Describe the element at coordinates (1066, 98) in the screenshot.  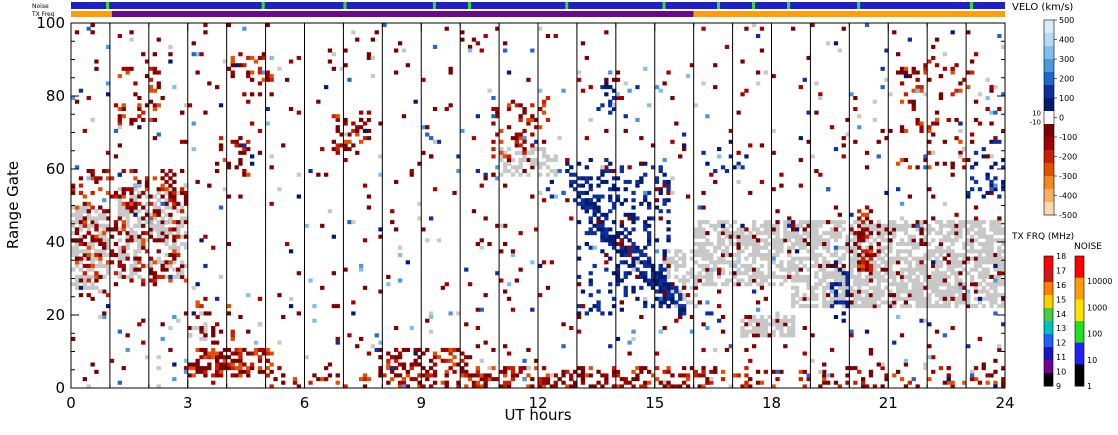
I see `velocity-tick-label: 100` at that location.